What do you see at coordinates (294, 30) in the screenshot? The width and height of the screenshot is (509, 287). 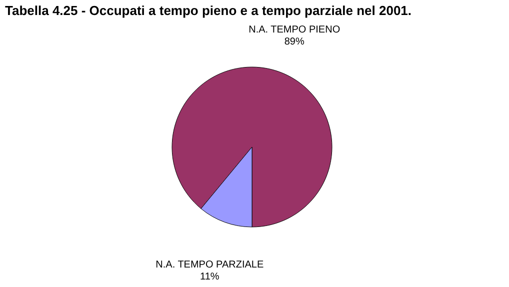 I see `slice-label: N.A. TEMPO PIENO` at bounding box center [294, 30].